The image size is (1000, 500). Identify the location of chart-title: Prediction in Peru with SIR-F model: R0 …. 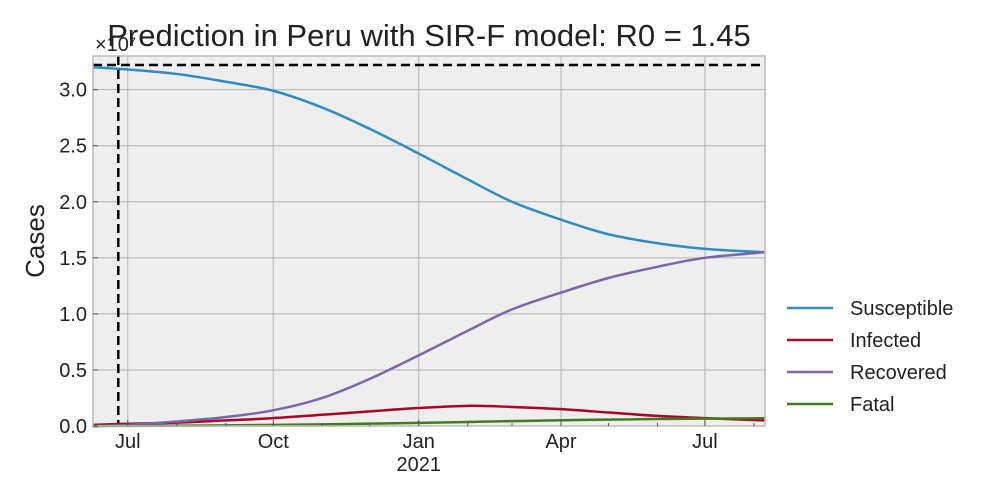
(429, 35).